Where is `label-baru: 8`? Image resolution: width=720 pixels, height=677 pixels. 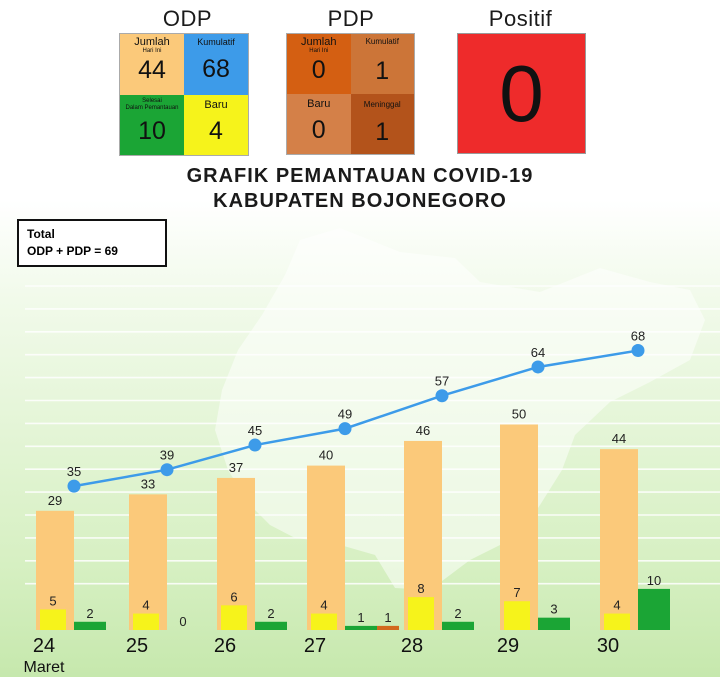 label-baru: 8 is located at coordinates (420, 588).